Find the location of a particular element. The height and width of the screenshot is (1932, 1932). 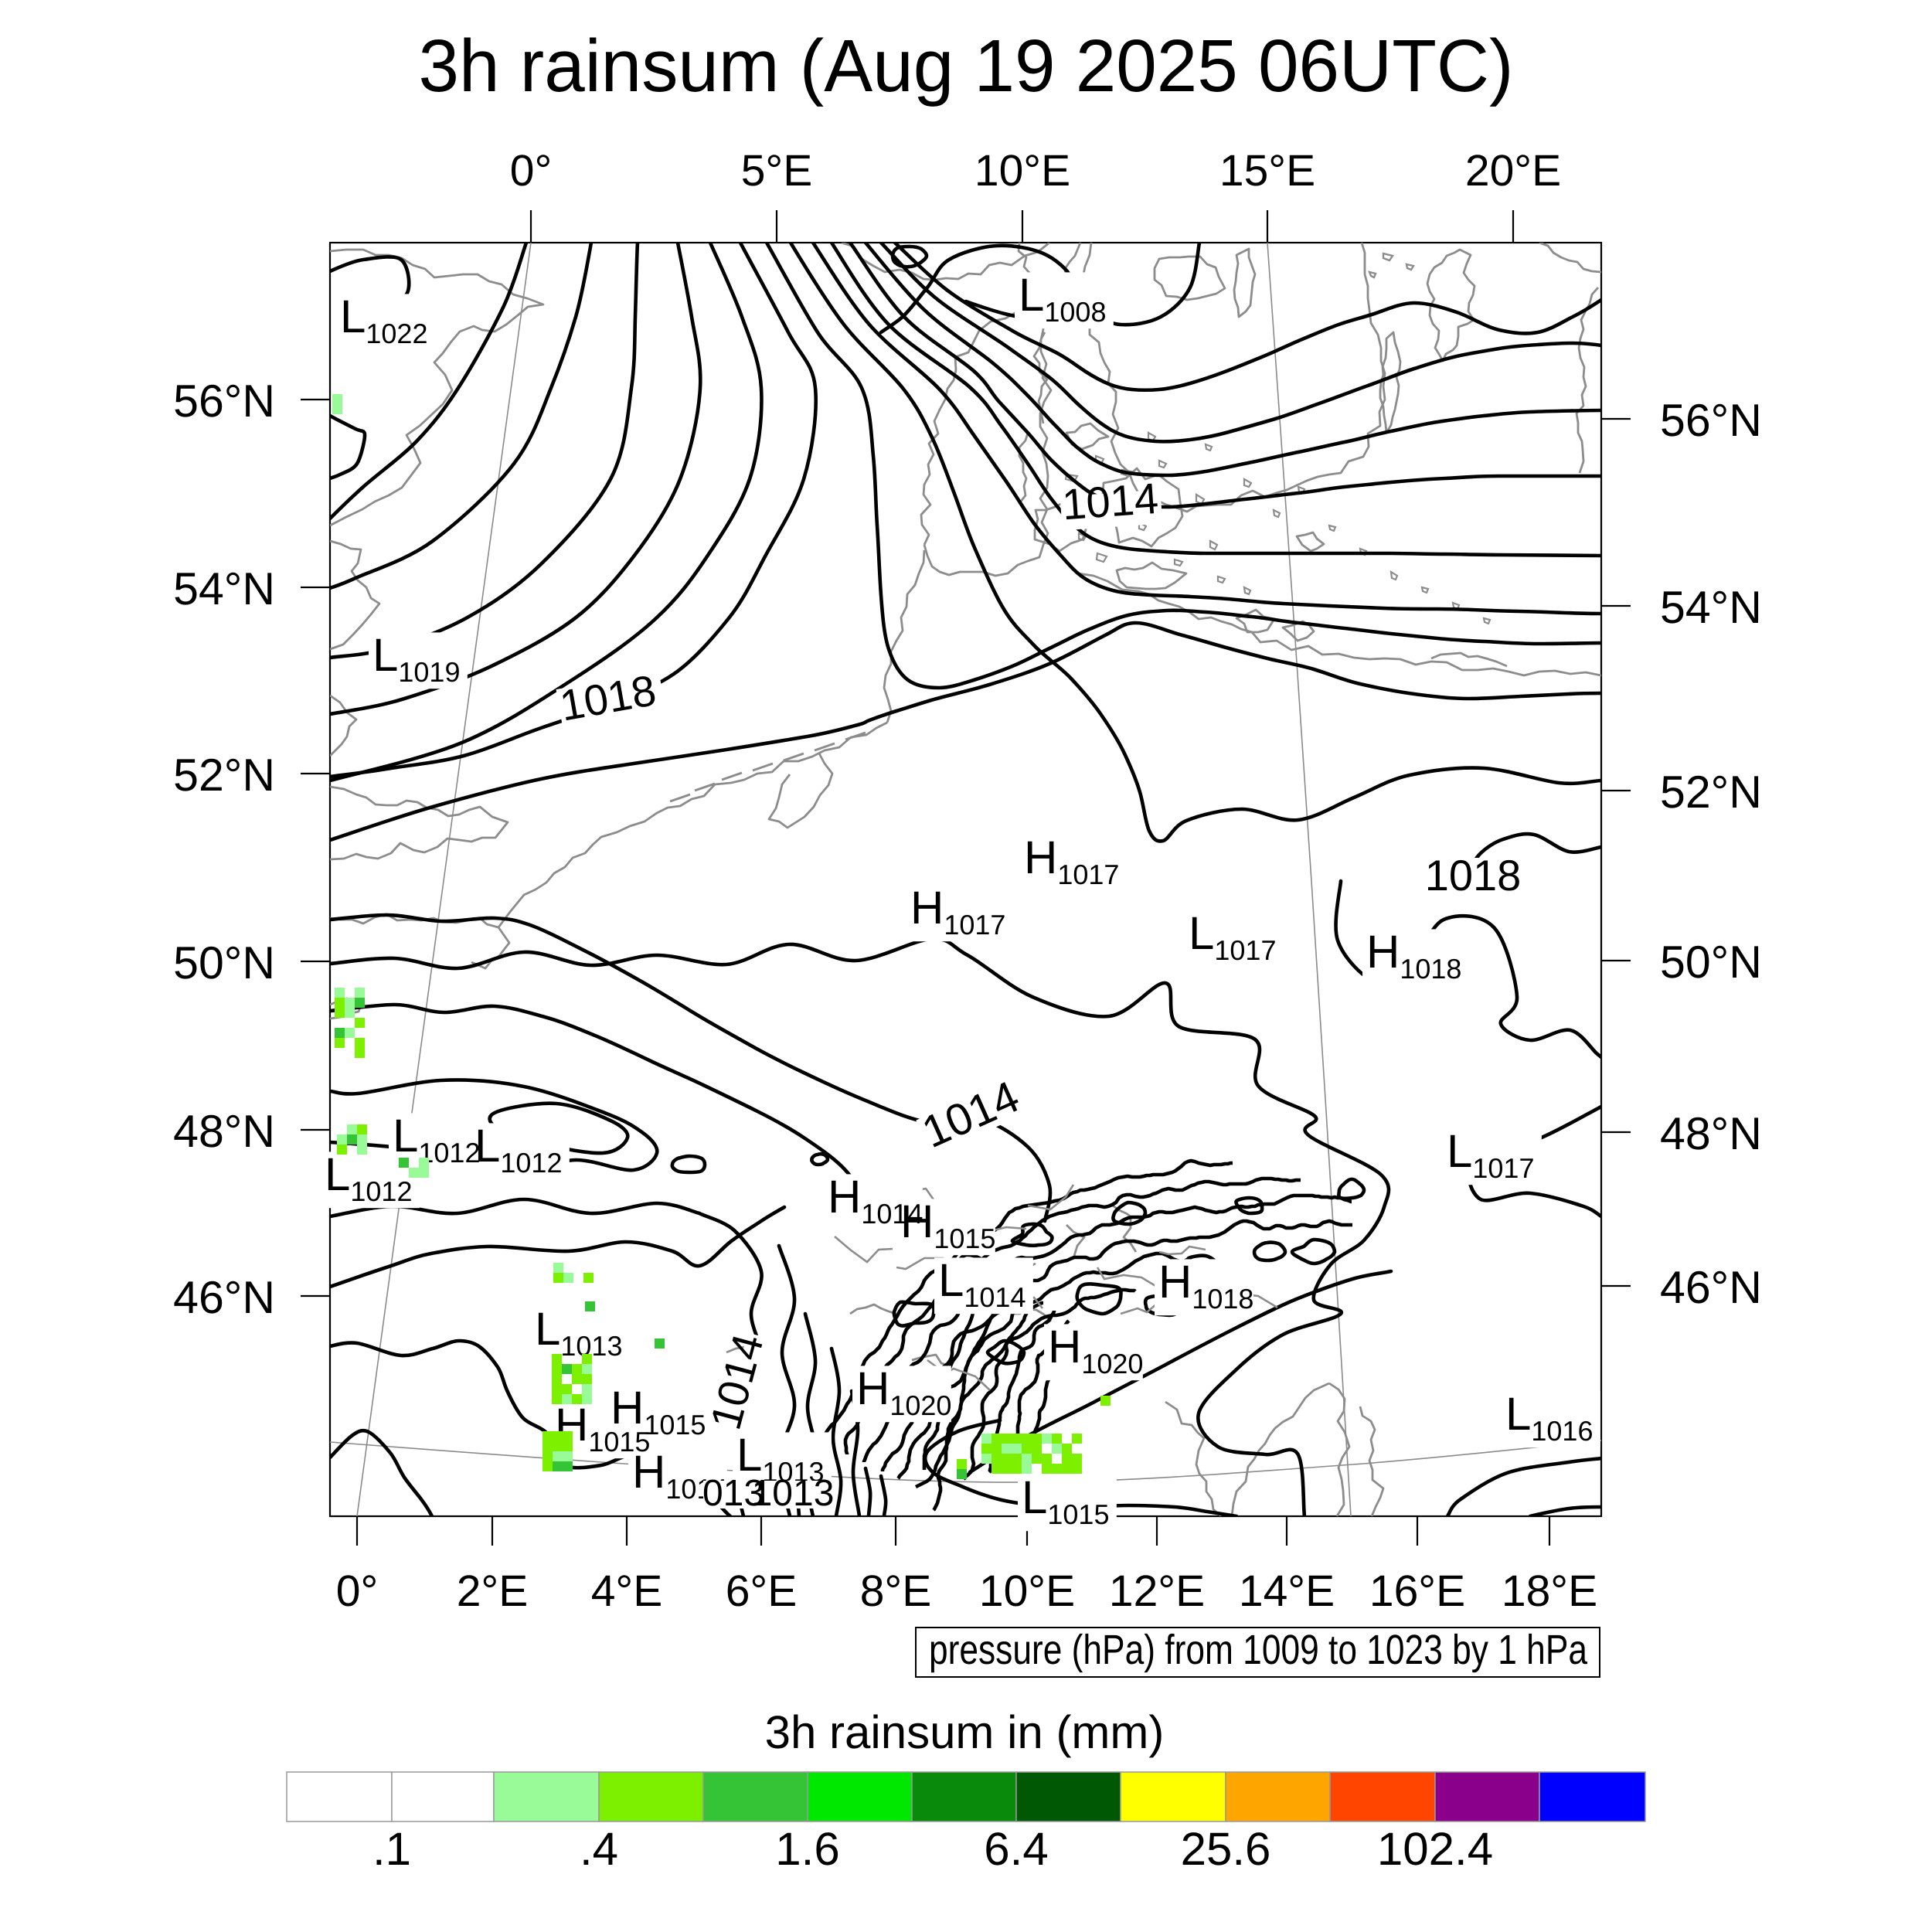

svg-text: 2°E is located at coordinates (493, 1591).